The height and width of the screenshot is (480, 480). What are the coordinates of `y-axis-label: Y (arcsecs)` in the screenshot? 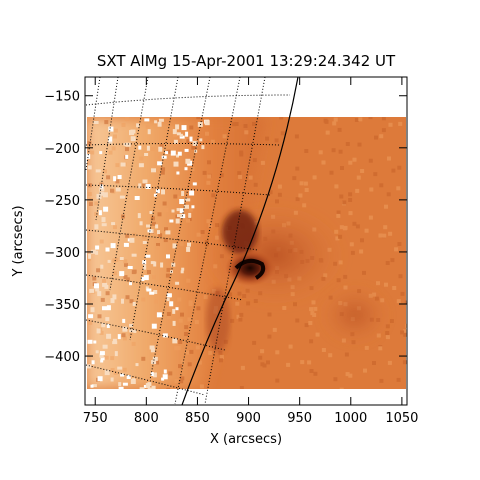 It's located at (18, 241).